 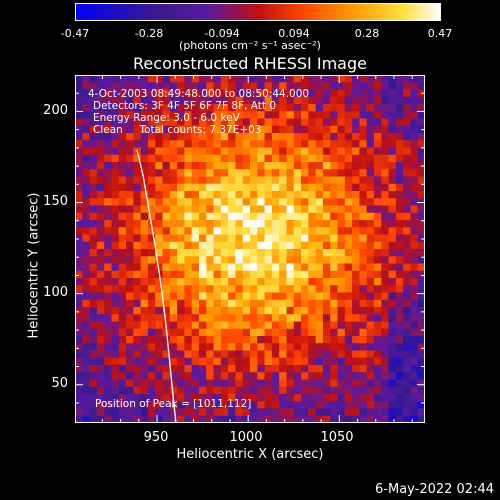 What do you see at coordinates (337, 437) in the screenshot?
I see `x-tick-label: 1050` at bounding box center [337, 437].